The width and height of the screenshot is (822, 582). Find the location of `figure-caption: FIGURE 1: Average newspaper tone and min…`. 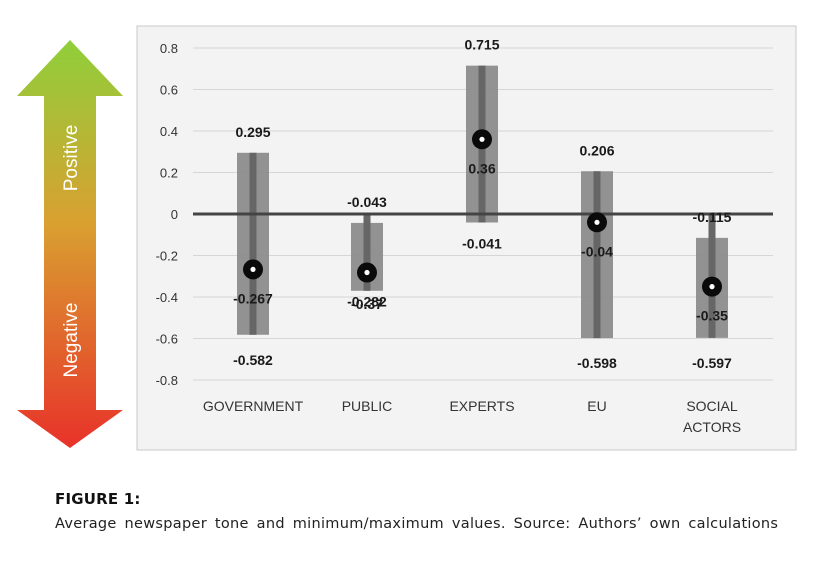

figure-caption: FIGURE 1: Average newspaper tone and min… is located at coordinates (433, 512).